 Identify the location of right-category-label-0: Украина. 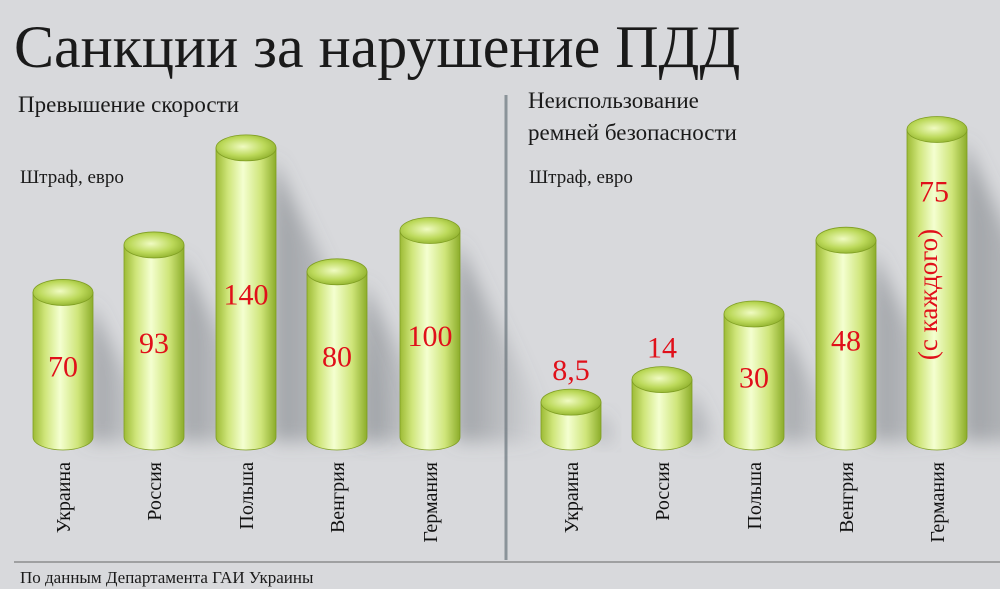
(572, 497).